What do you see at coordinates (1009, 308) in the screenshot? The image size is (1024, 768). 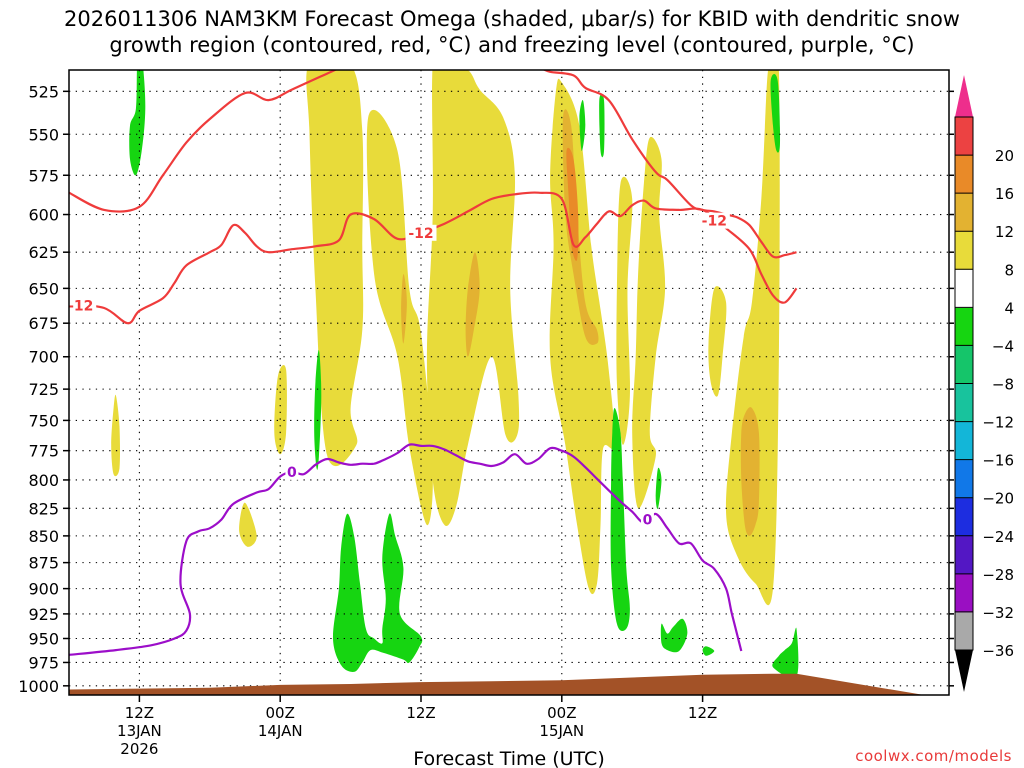 I see `colorbar-label-4: 4` at bounding box center [1009, 308].